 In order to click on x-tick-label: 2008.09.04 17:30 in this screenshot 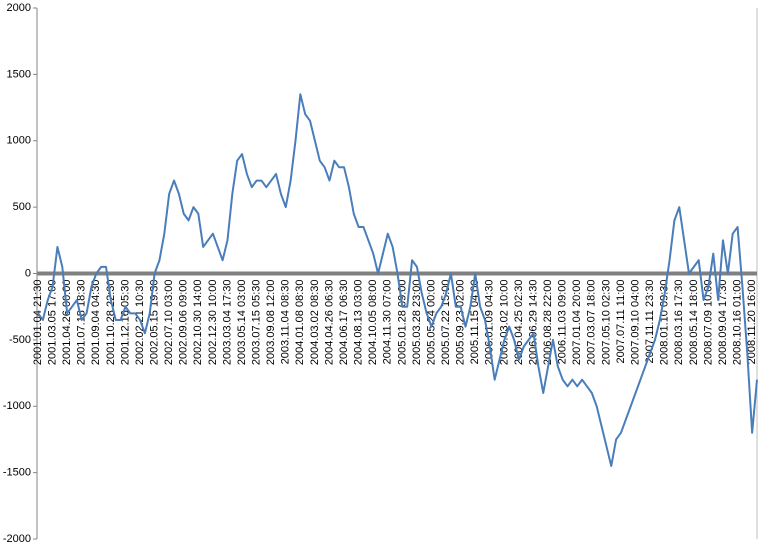, I will do `click(723, 323)`.